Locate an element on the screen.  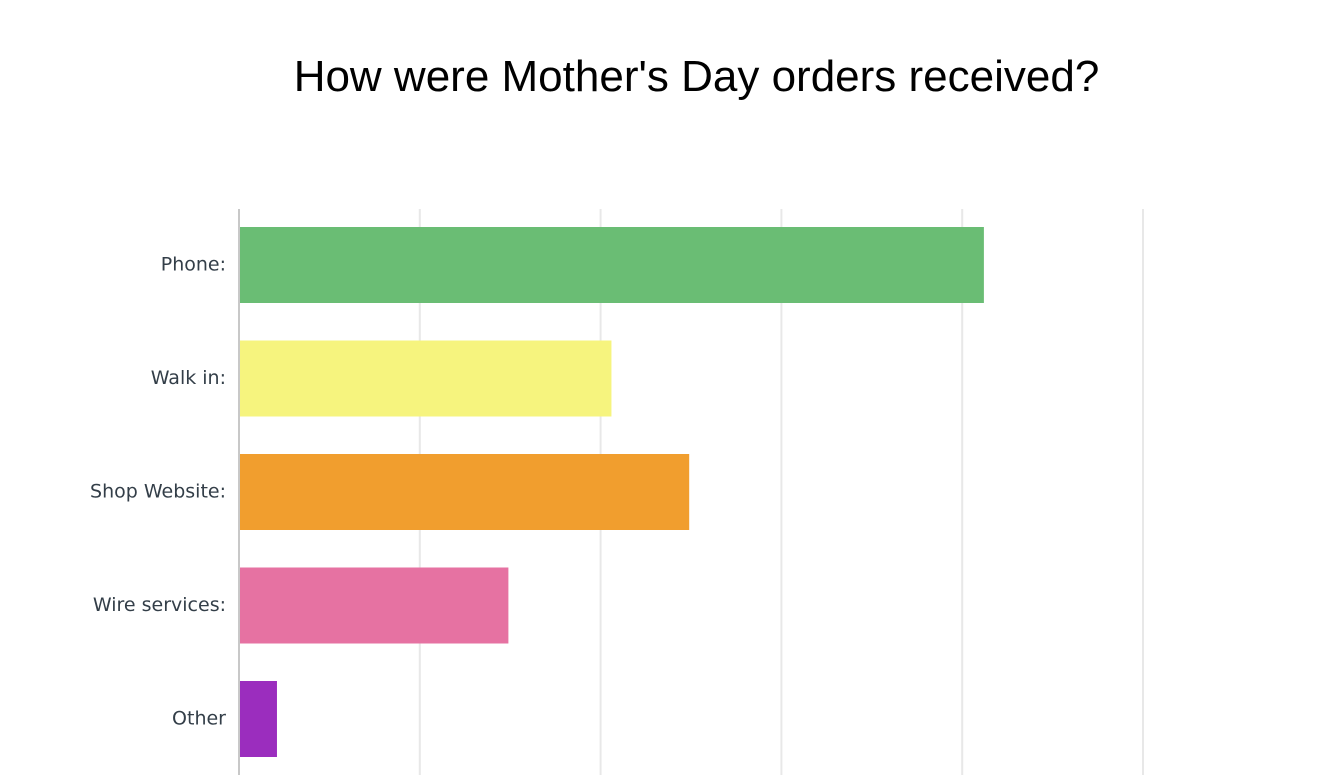
category-label: Shop Website: is located at coordinates (158, 492).